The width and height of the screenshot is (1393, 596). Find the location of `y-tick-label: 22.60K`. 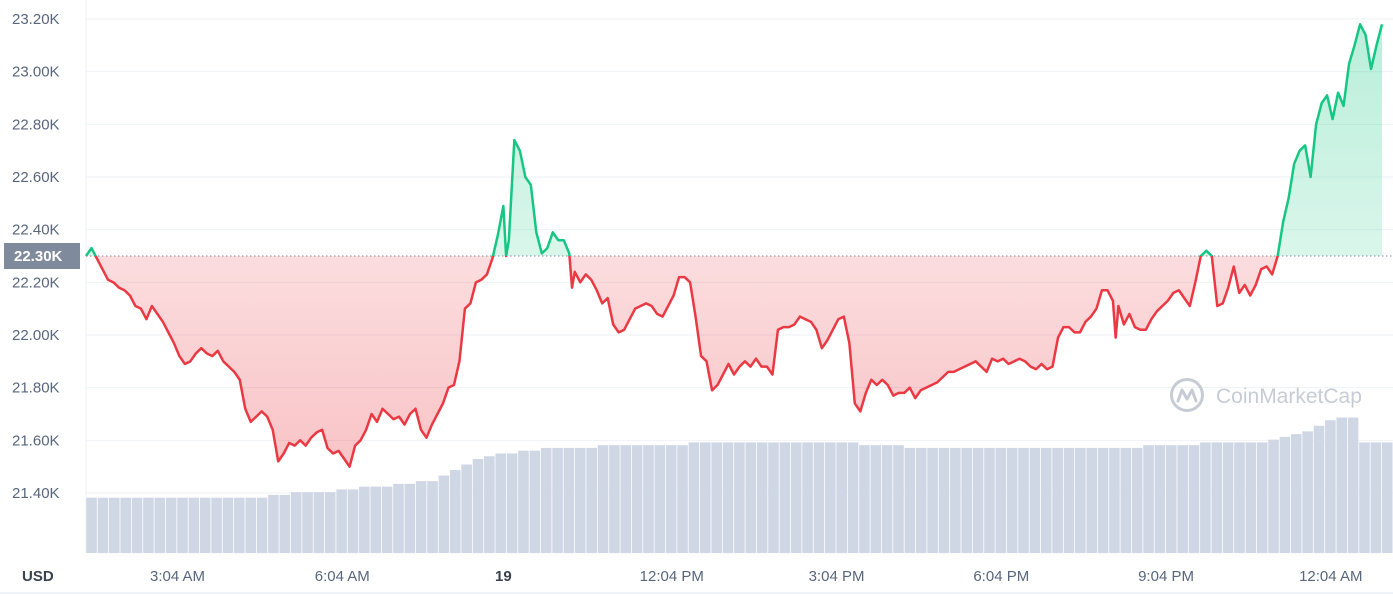

y-tick-label: 22.60K is located at coordinates (36, 177).